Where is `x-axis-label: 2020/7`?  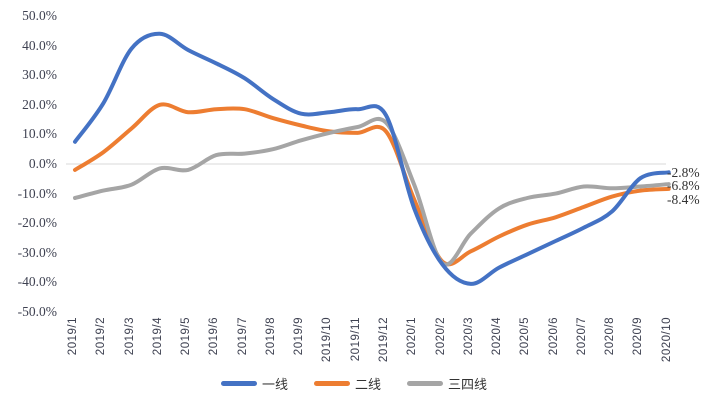
x-axis-label: 2020/7 is located at coordinates (581, 336).